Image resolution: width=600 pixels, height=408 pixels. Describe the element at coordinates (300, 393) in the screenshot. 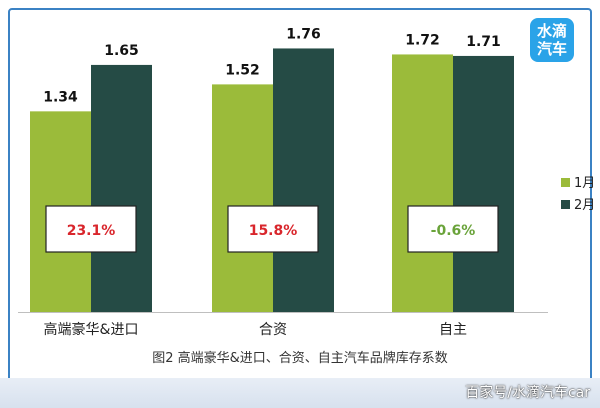

I see `footer-bar` at that location.